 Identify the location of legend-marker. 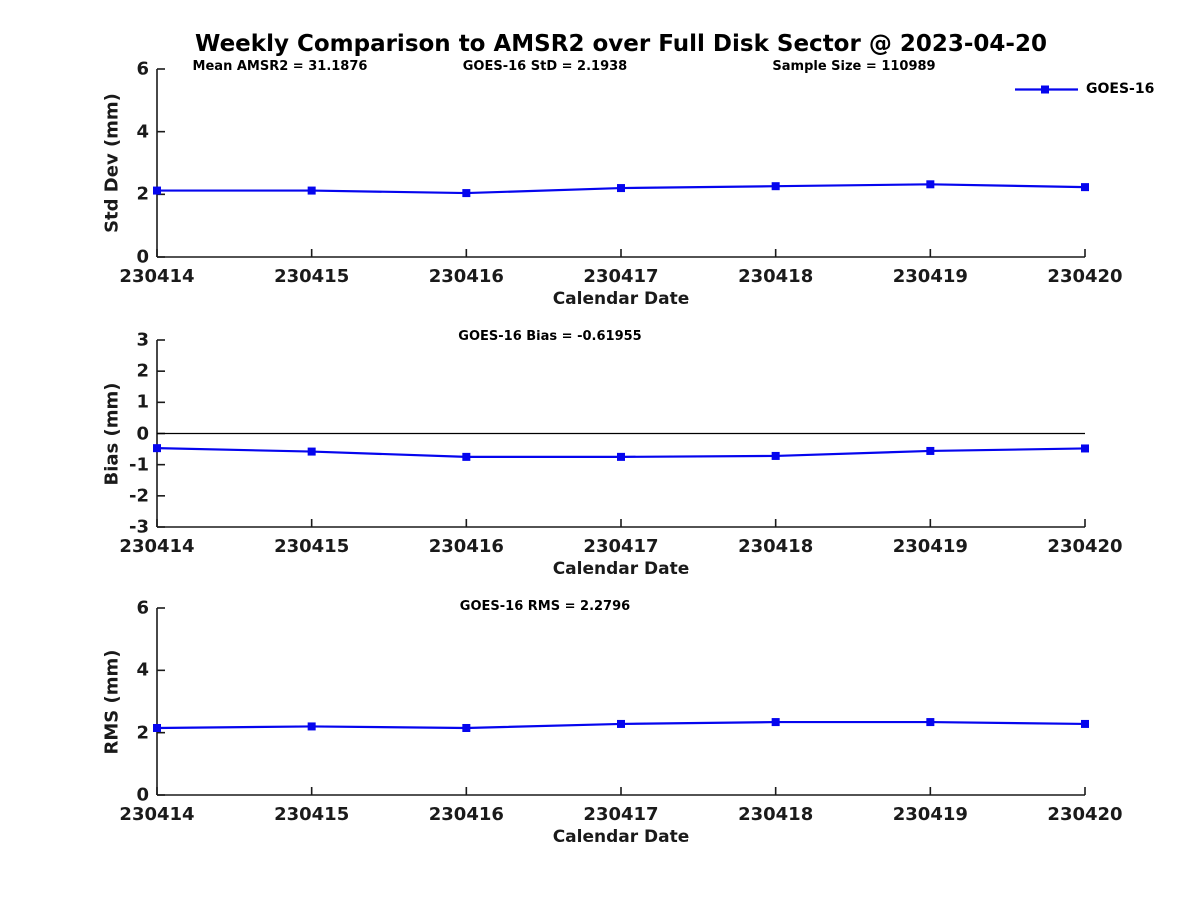
(1045, 89).